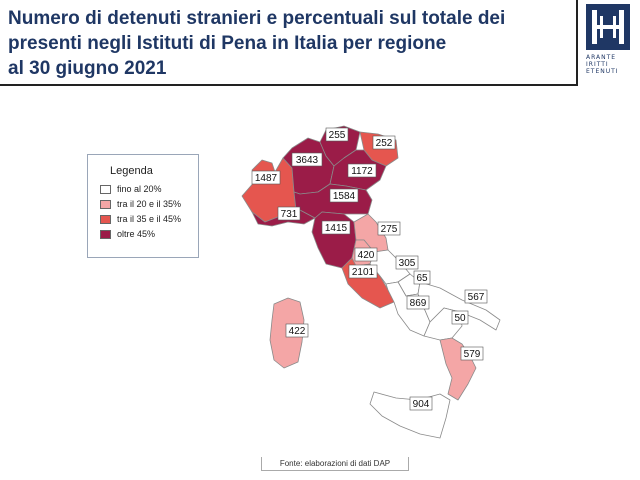 Image resolution: width=640 pixels, height=480 pixels. Describe the element at coordinates (335, 464) in the screenshot. I see `source-note: Fonte: elaborazioni di dati DAP` at that location.